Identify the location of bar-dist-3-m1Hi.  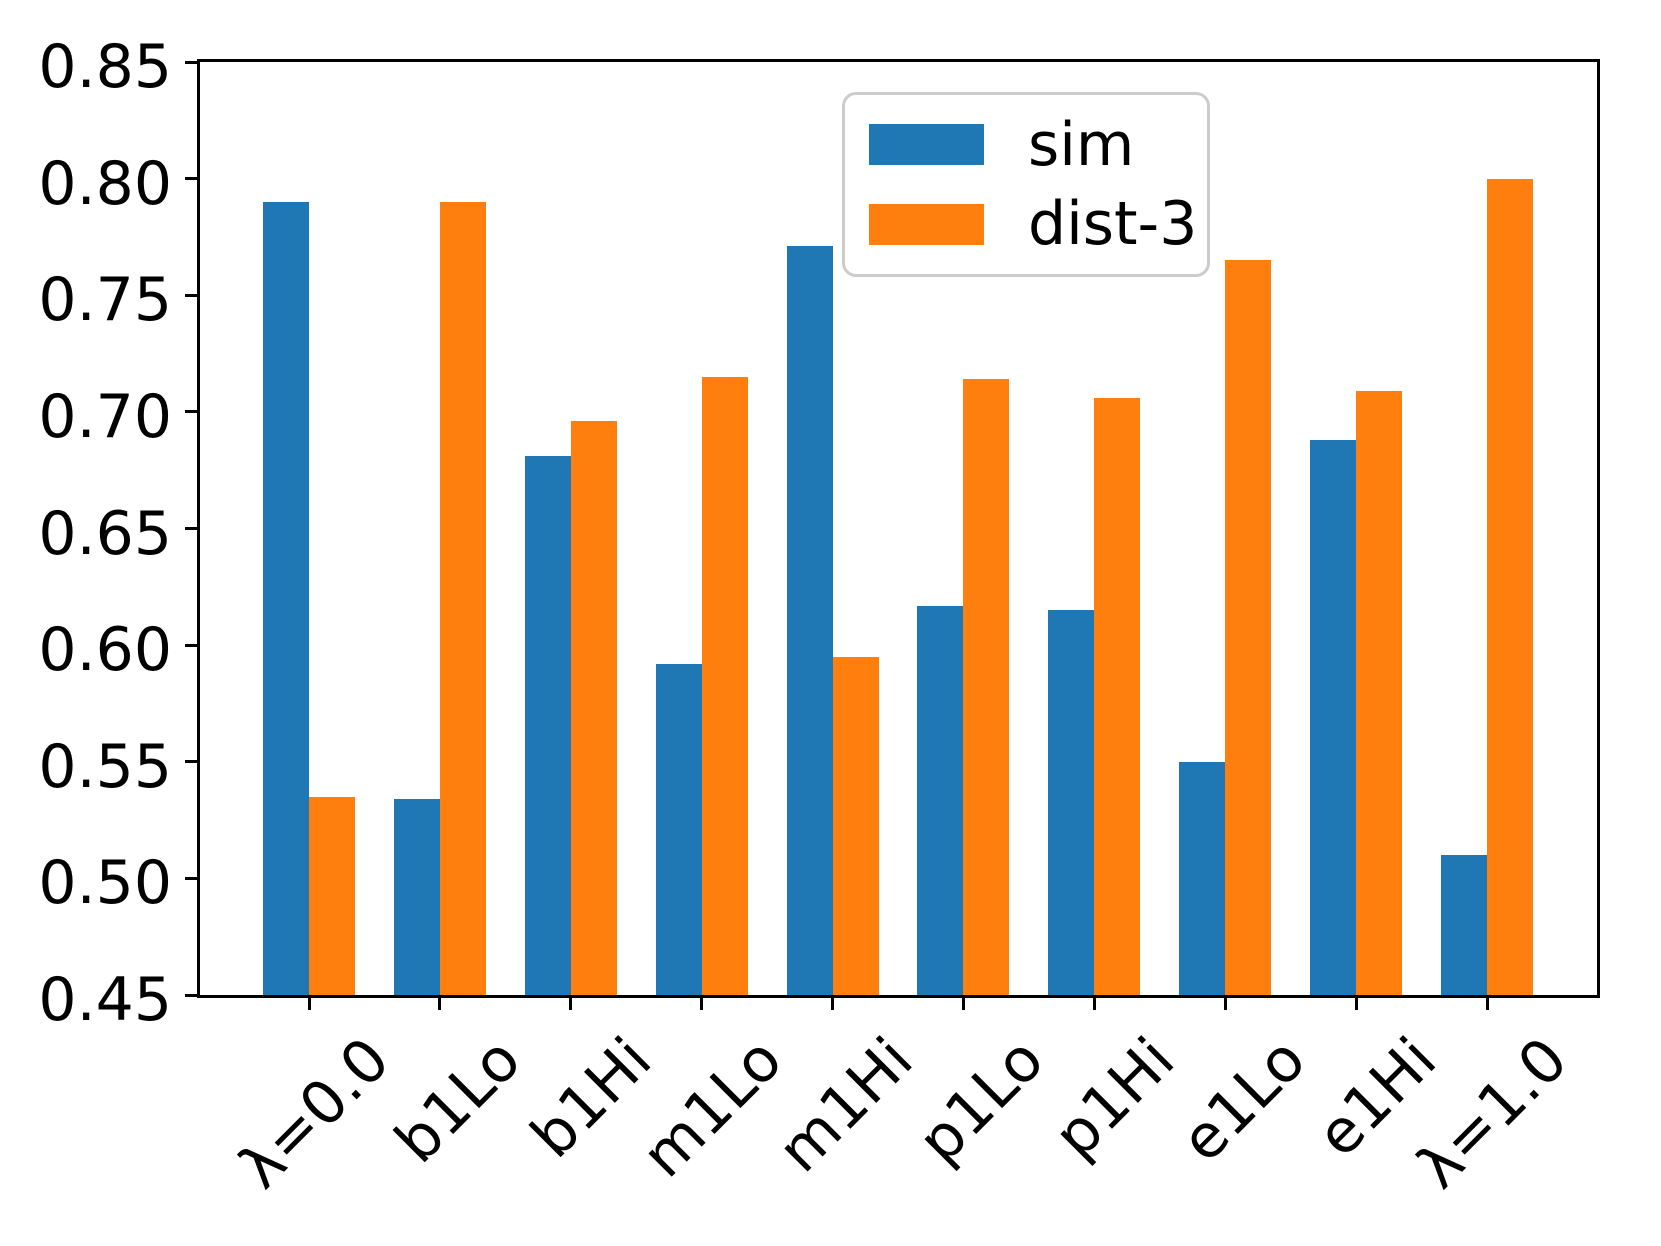
(855, 825).